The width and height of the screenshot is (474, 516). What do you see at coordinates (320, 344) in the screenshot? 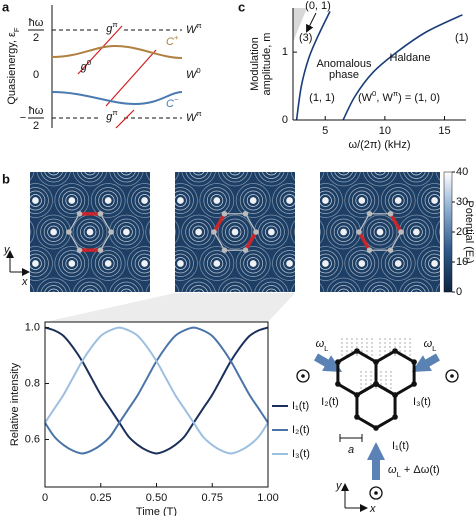
I see `text-part: ω` at bounding box center [320, 344].